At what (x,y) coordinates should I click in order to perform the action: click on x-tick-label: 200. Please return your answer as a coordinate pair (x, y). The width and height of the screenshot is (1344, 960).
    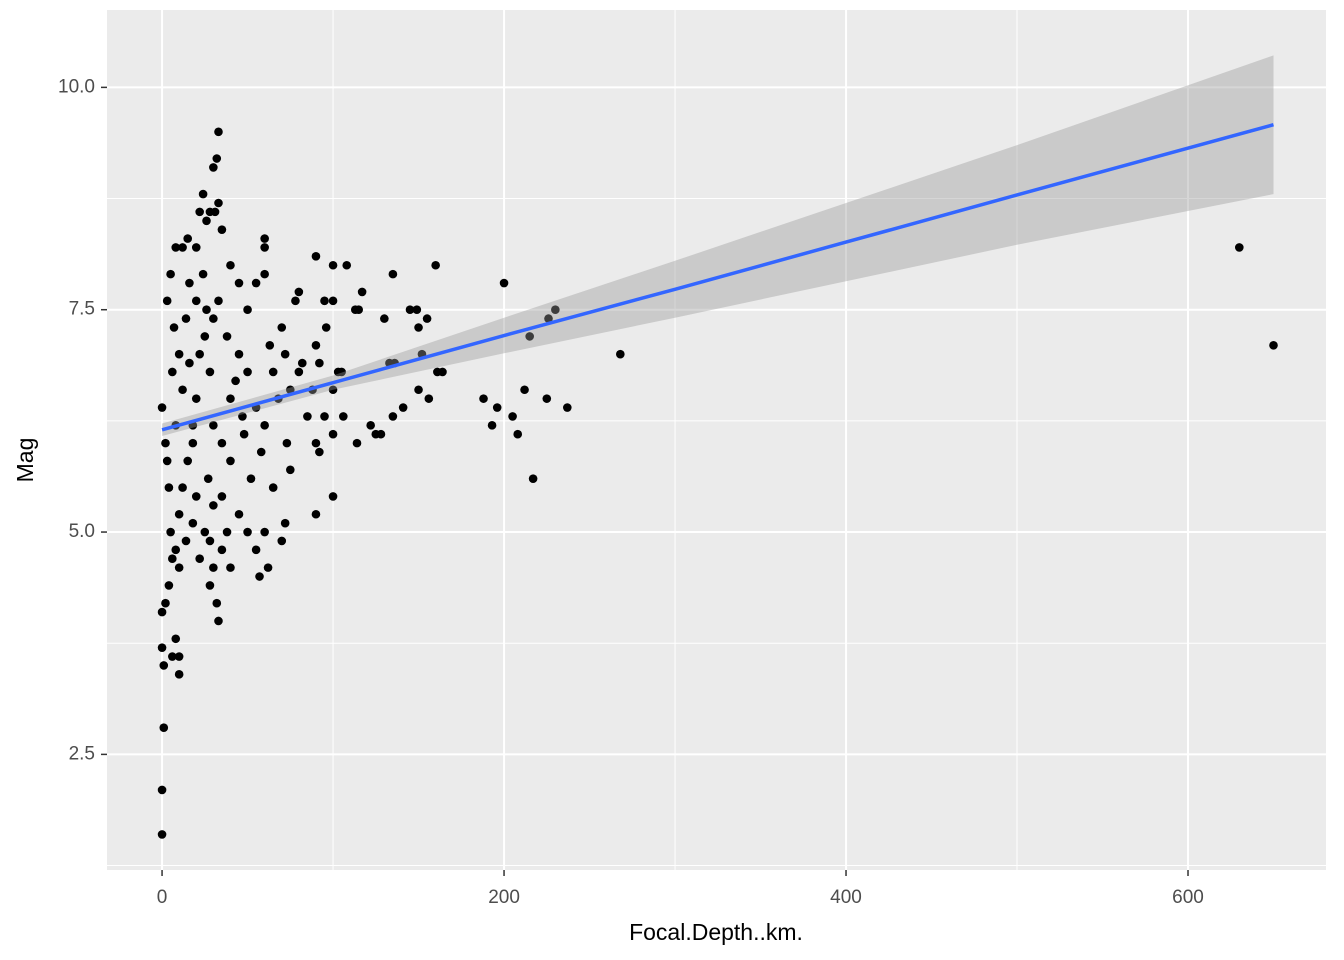
    Looking at the image, I should click on (504, 897).